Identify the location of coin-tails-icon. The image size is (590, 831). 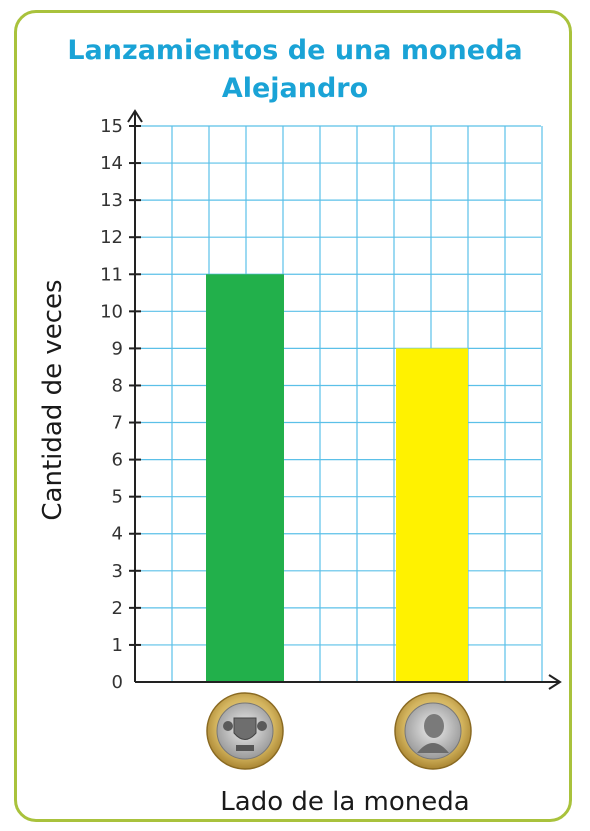
(433, 731).